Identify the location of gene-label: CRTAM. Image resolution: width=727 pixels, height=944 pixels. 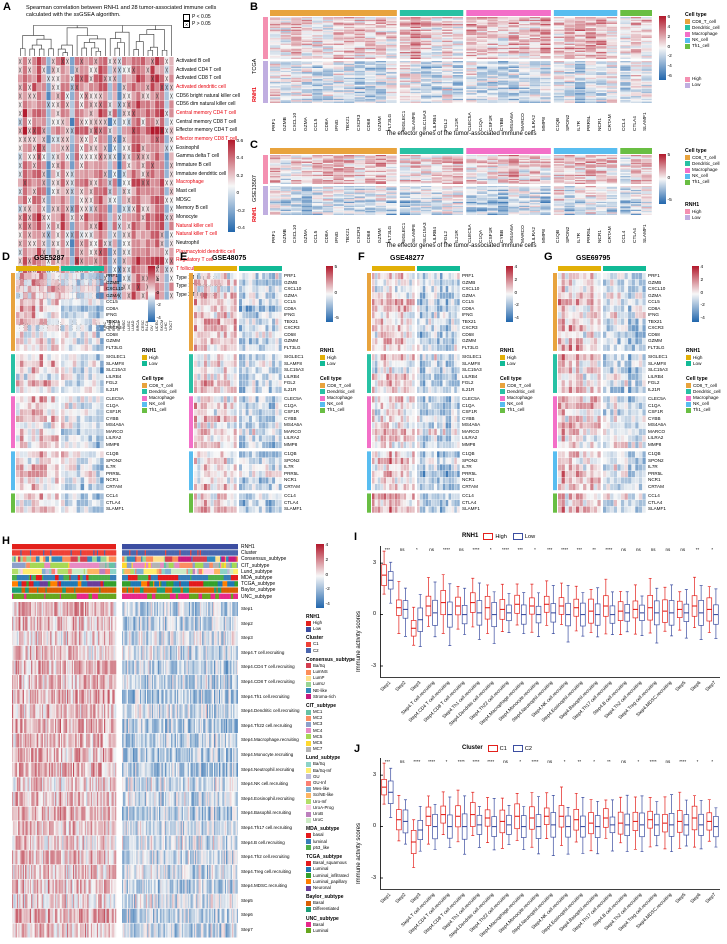
(114, 486).